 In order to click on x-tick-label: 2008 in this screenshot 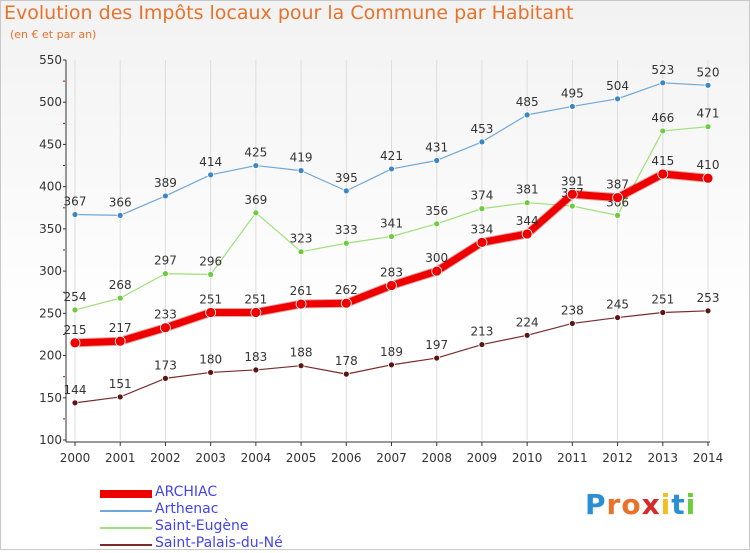, I will do `click(436, 458)`.